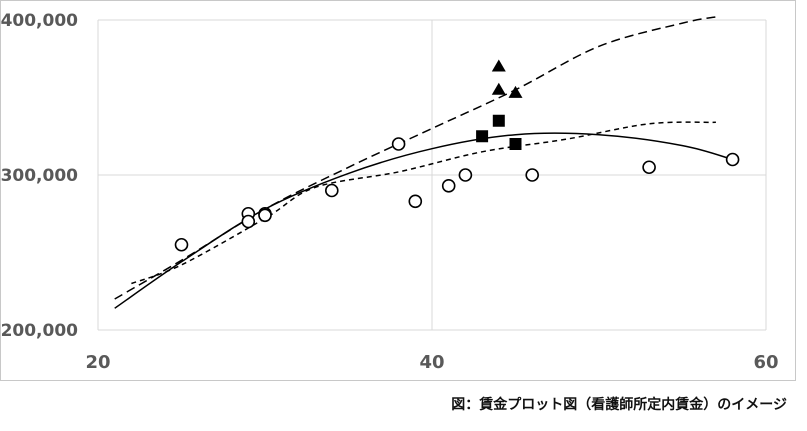  What do you see at coordinates (40, 21) in the screenshot?
I see `y-tick-label: 400,000` at bounding box center [40, 21].